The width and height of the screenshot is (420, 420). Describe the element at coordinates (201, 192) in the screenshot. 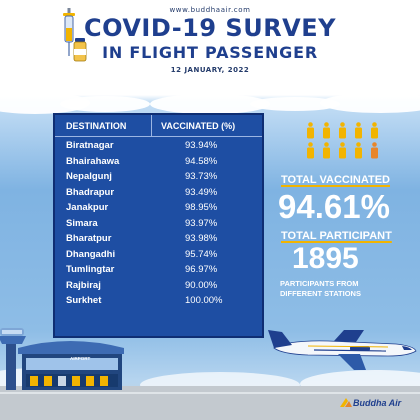

I see `vaccinated-percent-cell: 93.49%` at that location.